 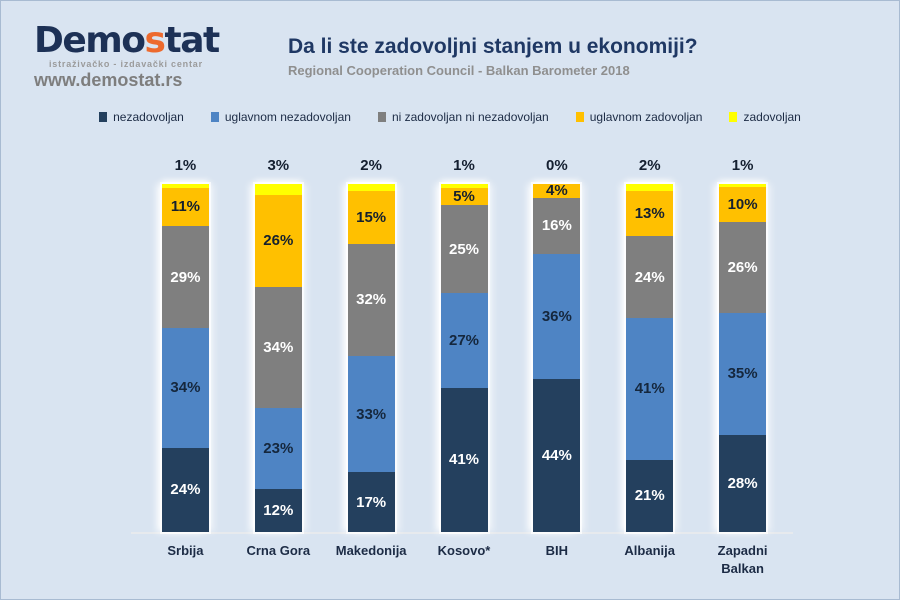 I want to click on legend-item-nezadovoljan: nezadovoljan, so click(x=141, y=117).